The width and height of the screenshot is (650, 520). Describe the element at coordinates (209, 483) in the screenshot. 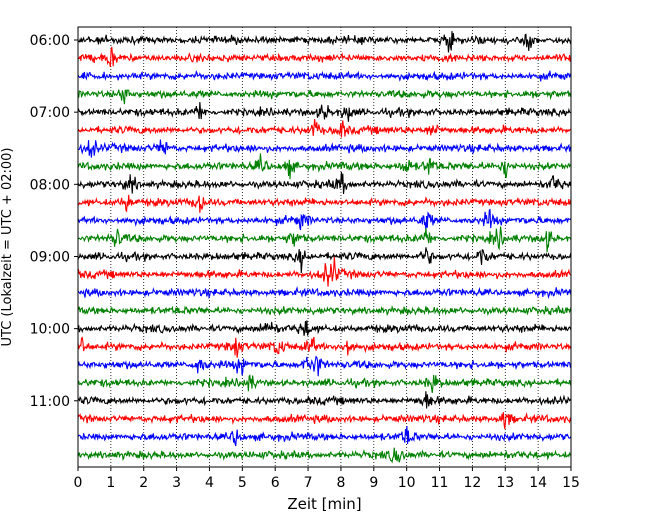

I see `x-tick-label: 4` at that location.